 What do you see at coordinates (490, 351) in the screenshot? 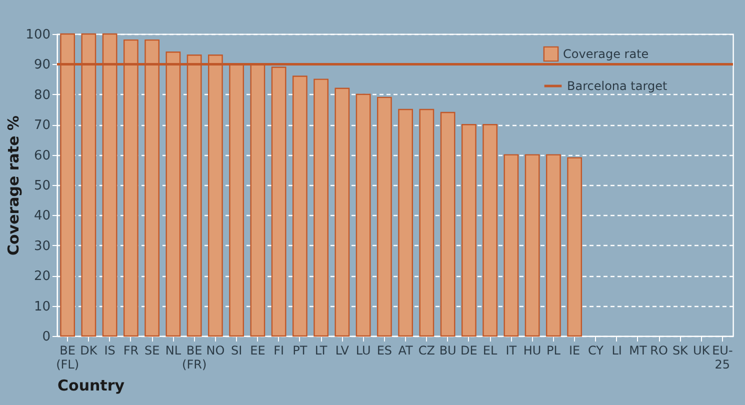
I see `x-tick-label: EL` at bounding box center [490, 351].